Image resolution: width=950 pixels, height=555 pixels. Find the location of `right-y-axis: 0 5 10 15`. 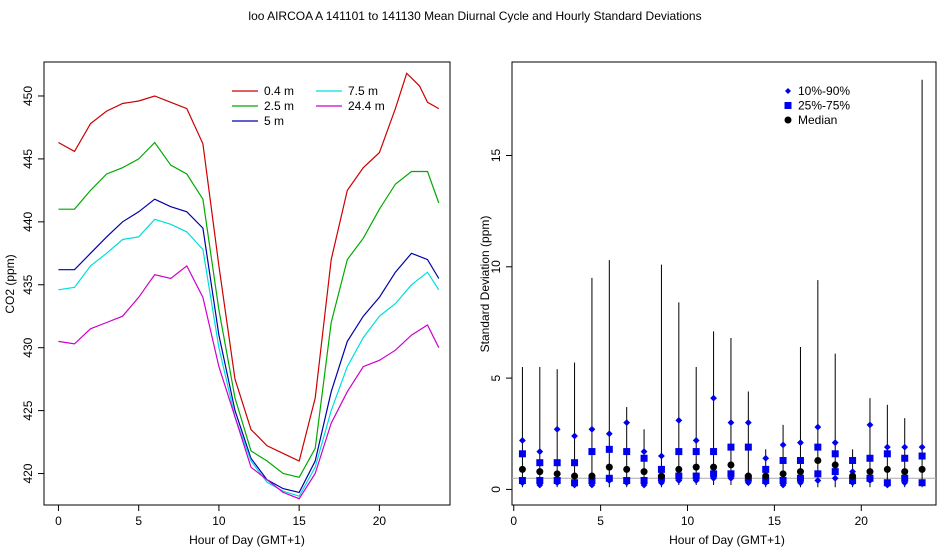

right-y-axis: 0 5 10 15 is located at coordinates (500, 321).